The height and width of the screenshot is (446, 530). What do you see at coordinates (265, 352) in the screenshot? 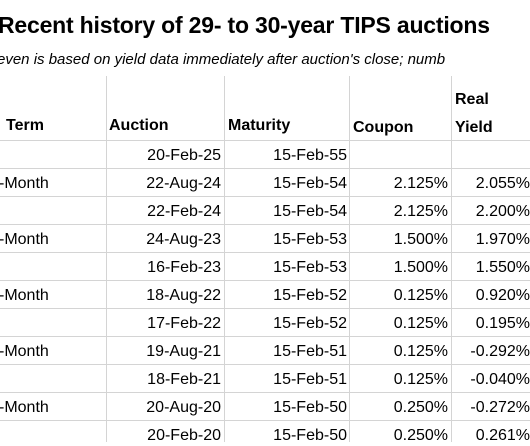
I see `table-row: -Month 19-Aug-21 15-Feb-51 0.125% -0.292%` at bounding box center [265, 352].